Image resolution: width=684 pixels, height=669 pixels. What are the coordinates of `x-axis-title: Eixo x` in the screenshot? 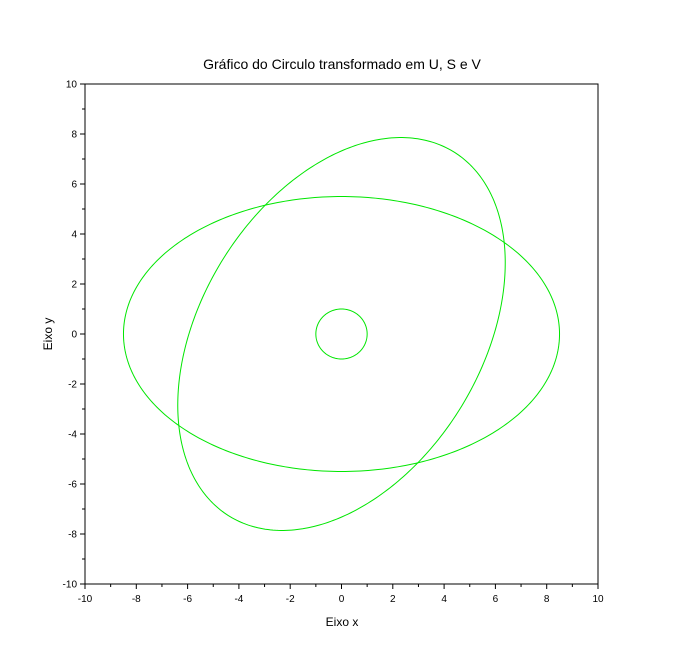 It's located at (342, 622).